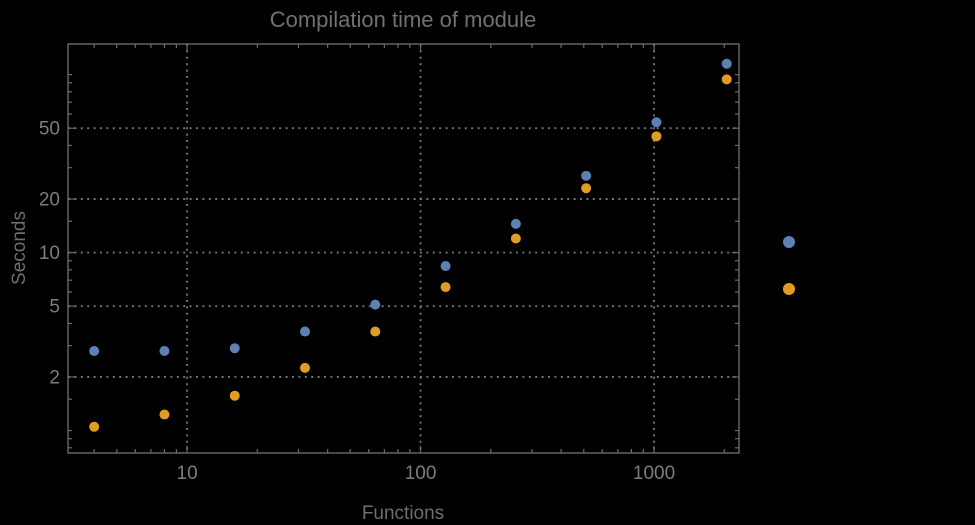  I want to click on y-tick-label-20: 20, so click(49, 200).